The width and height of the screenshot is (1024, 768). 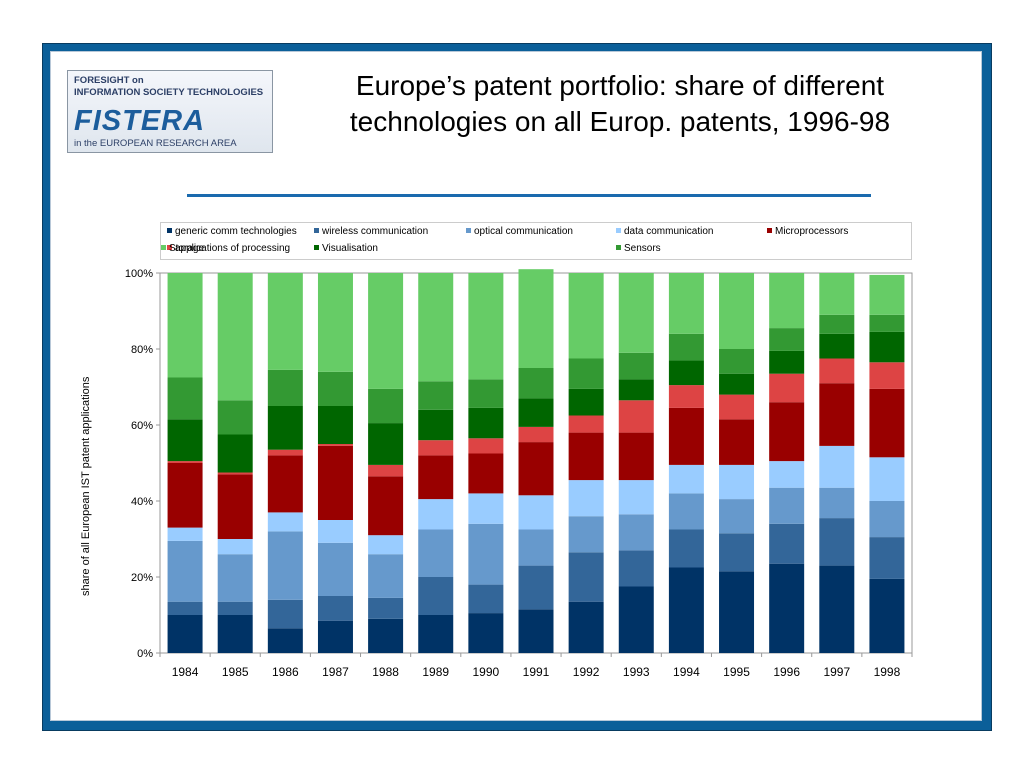 What do you see at coordinates (228, 248) in the screenshot?
I see `legend-item: applications of processing` at bounding box center [228, 248].